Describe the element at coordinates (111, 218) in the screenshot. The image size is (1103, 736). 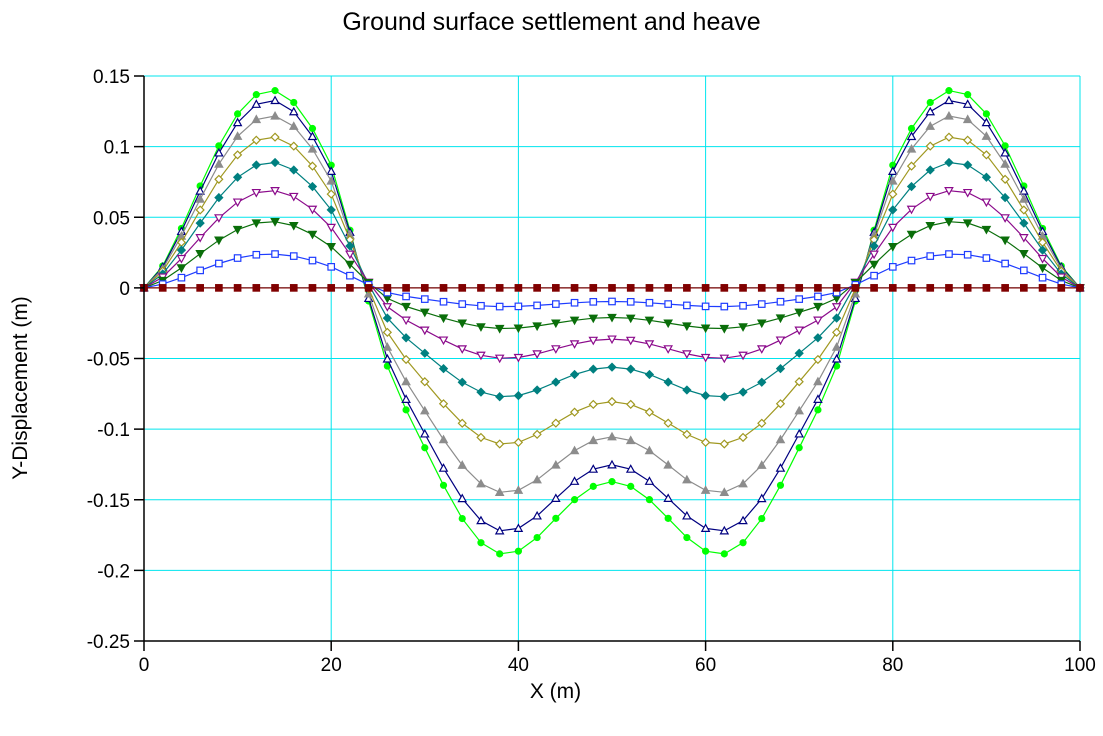
I see `y-tick-label: 0.05` at that location.